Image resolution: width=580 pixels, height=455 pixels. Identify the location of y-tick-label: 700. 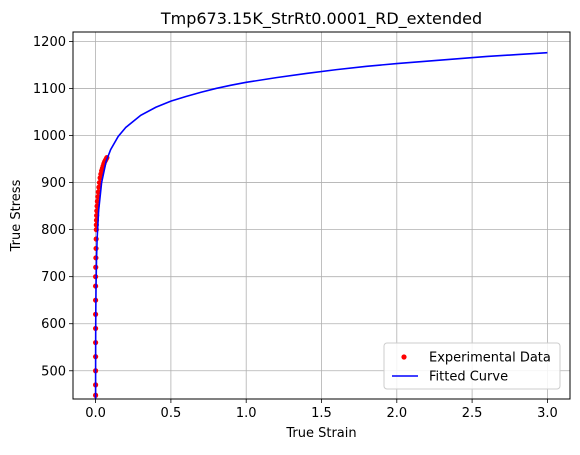
(53, 277).